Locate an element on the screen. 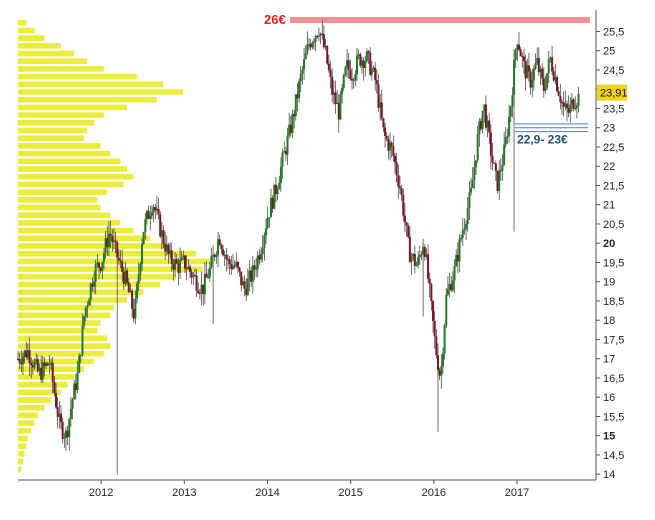  x-tick-label: 2016 is located at coordinates (434, 493).